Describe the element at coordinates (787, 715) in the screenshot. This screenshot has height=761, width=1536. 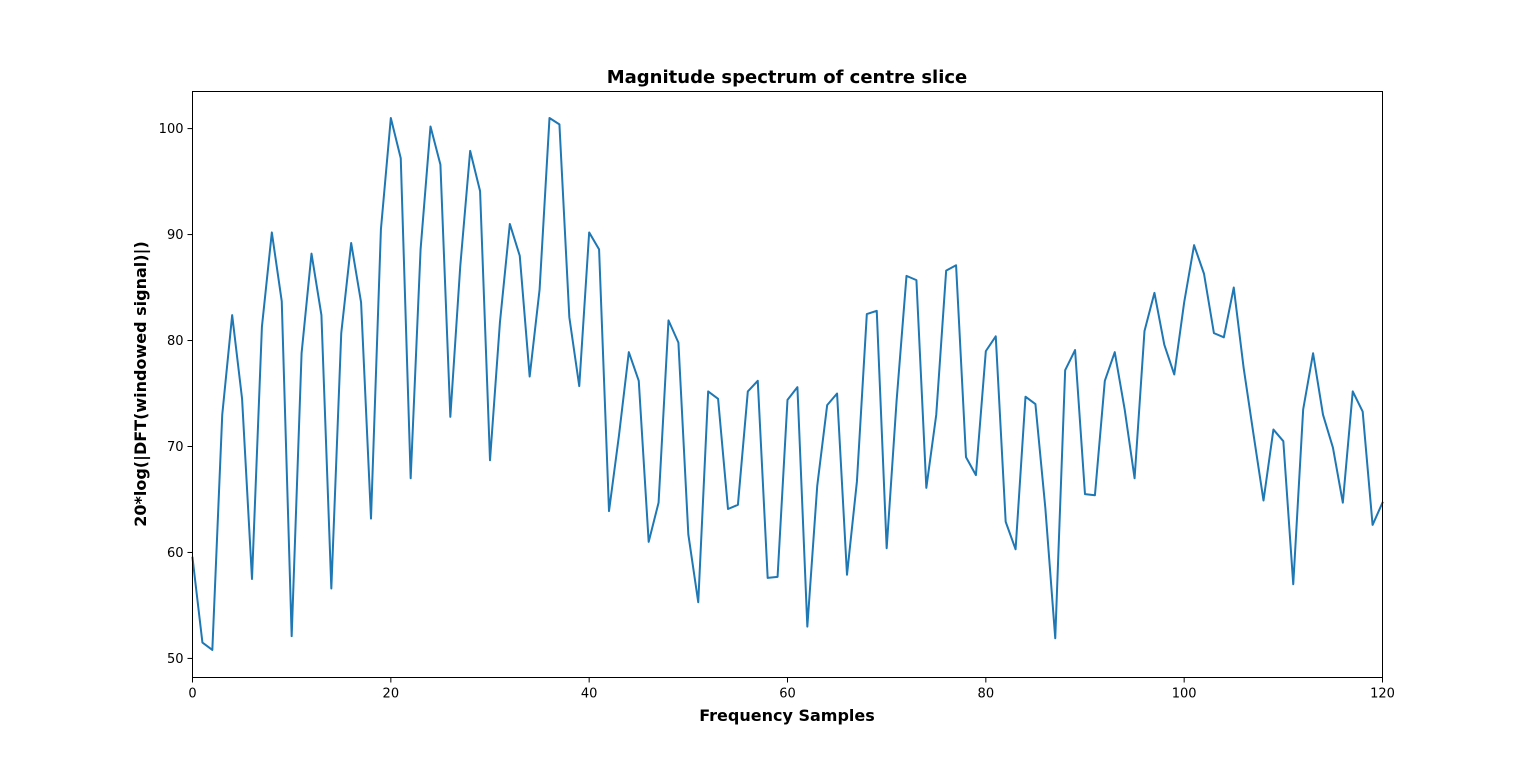
I see `x-axis-label: Frequency Samples` at that location.